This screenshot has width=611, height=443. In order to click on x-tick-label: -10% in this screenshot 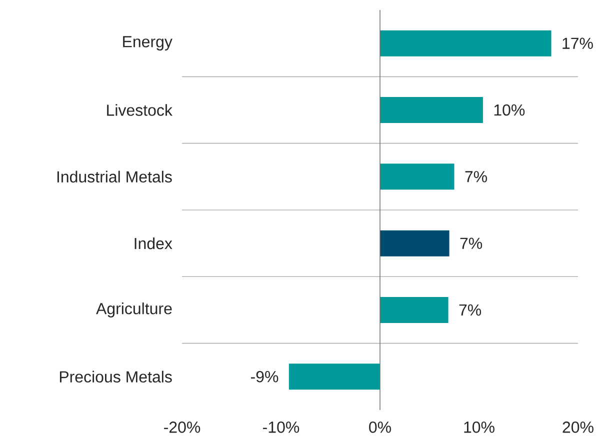, I will do `click(281, 427)`.